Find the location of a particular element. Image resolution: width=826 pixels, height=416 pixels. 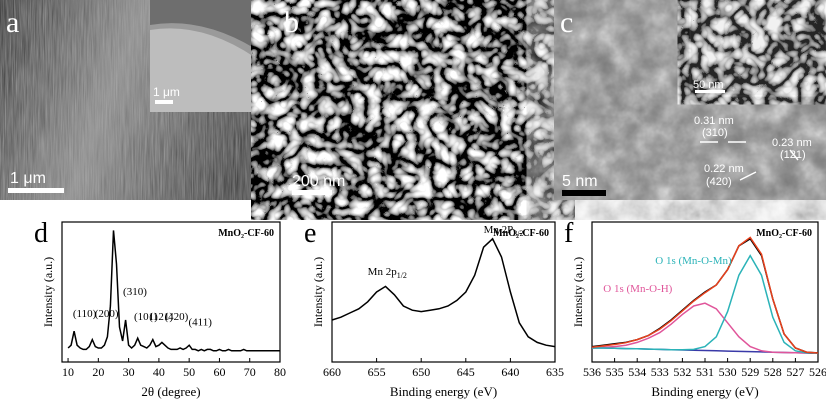

x-axis-label: 2θ (degree) is located at coordinates (170, 391).